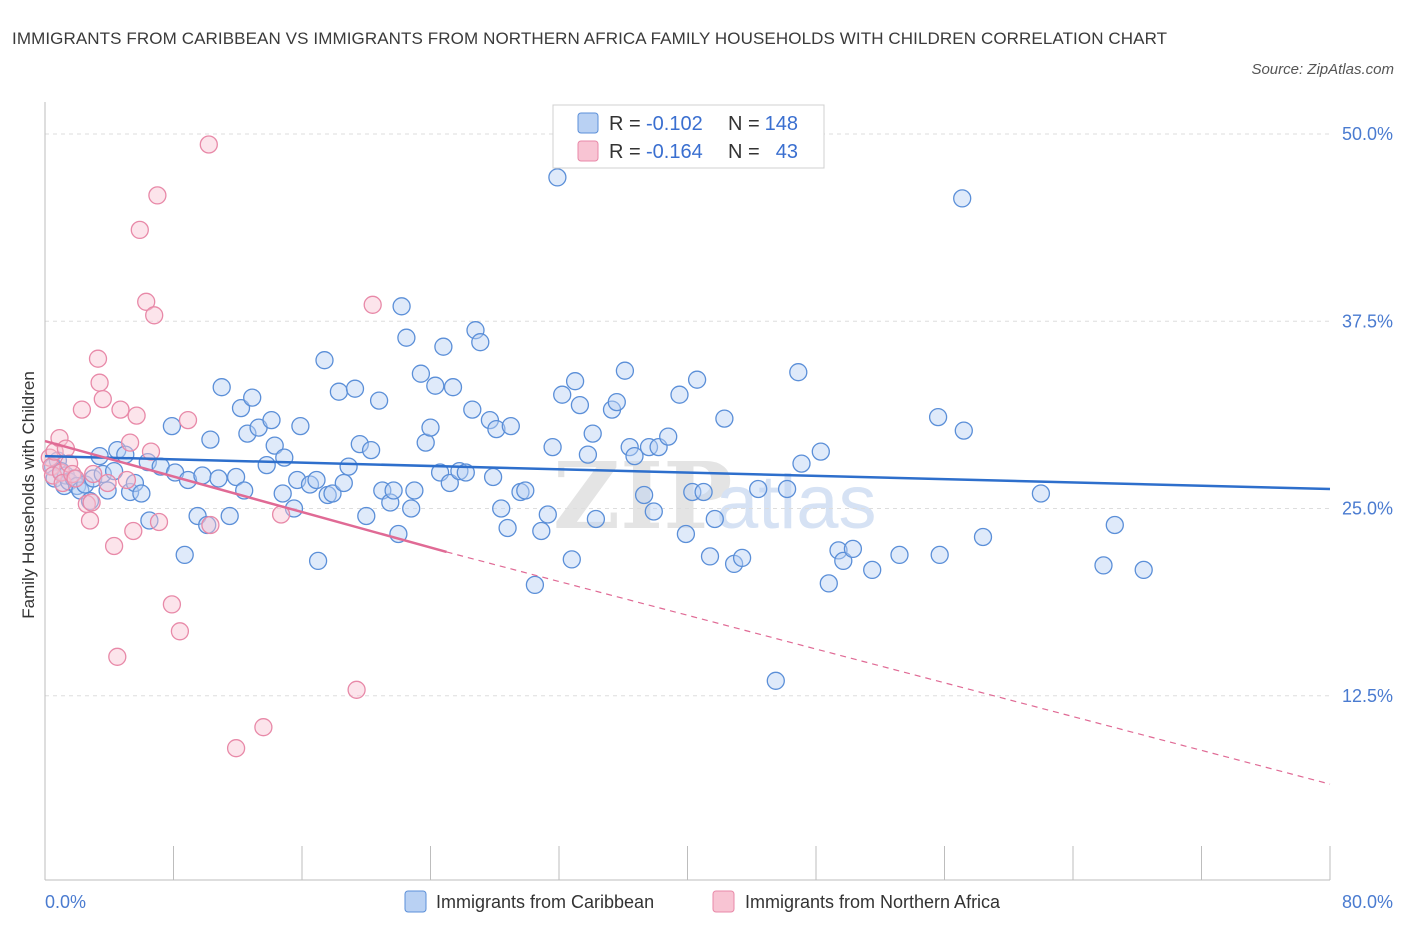 This screenshot has width=1406, height=930. Describe the element at coordinates (625, 124) in the screenshot. I see `legend-r-label-1: R =` at that location.